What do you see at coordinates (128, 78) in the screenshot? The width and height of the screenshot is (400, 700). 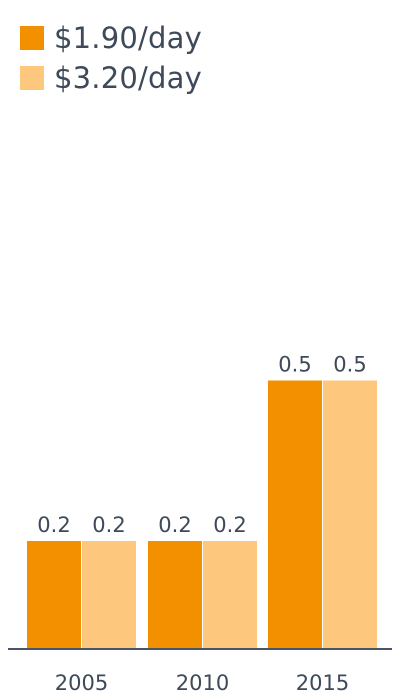 I see `legend-label-3-20: $3.20/day` at bounding box center [128, 78].